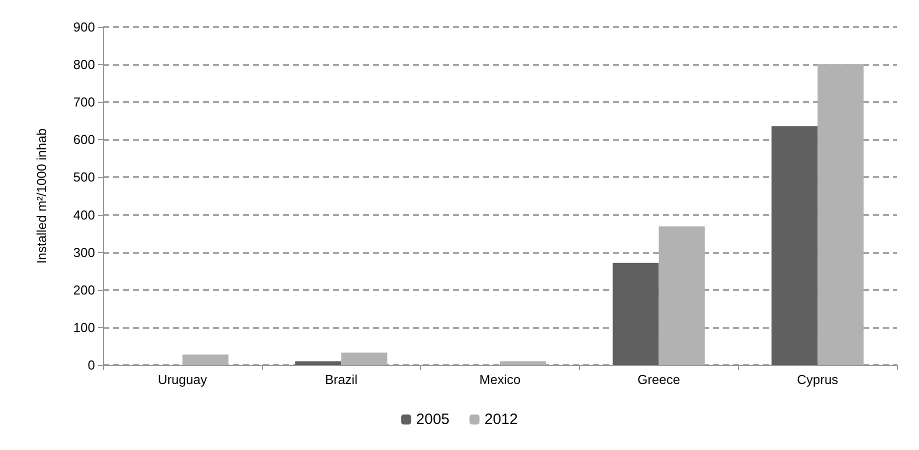  What do you see at coordinates (84, 64) in the screenshot?
I see `y-tick-label: 800` at bounding box center [84, 64].